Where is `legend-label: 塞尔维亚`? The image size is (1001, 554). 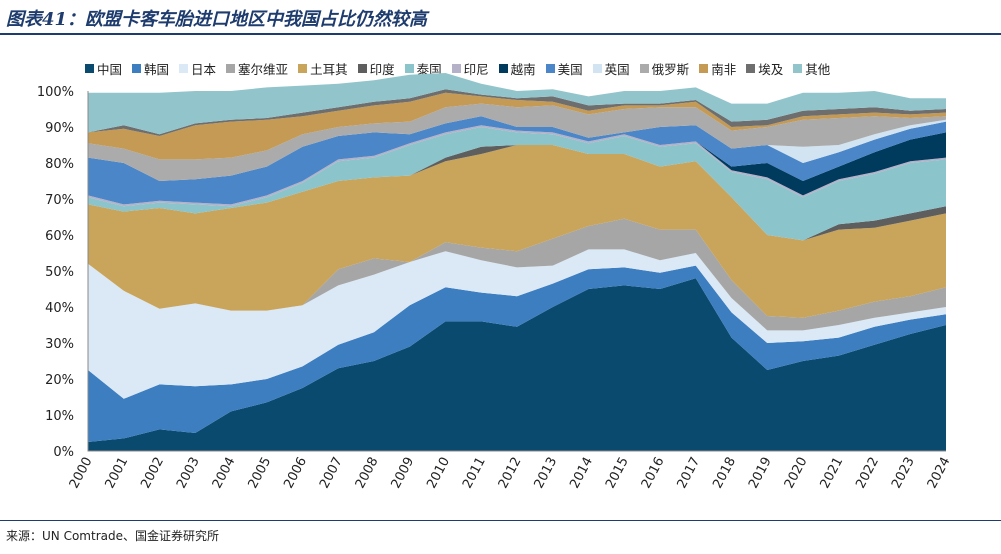 legend-label: 塞尔维亚 is located at coordinates (263, 69).